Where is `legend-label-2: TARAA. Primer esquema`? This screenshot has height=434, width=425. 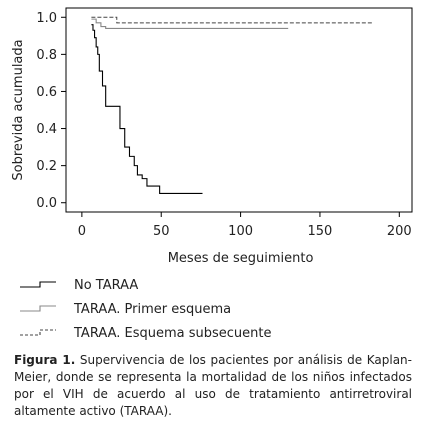 legend-label-2: TARAA. Primer esquema is located at coordinates (152, 309).